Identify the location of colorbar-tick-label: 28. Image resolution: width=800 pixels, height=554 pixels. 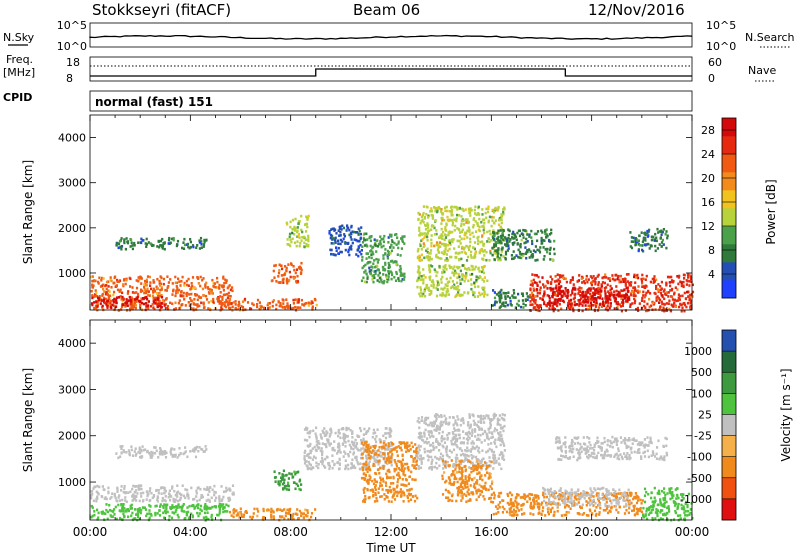
(708, 130).